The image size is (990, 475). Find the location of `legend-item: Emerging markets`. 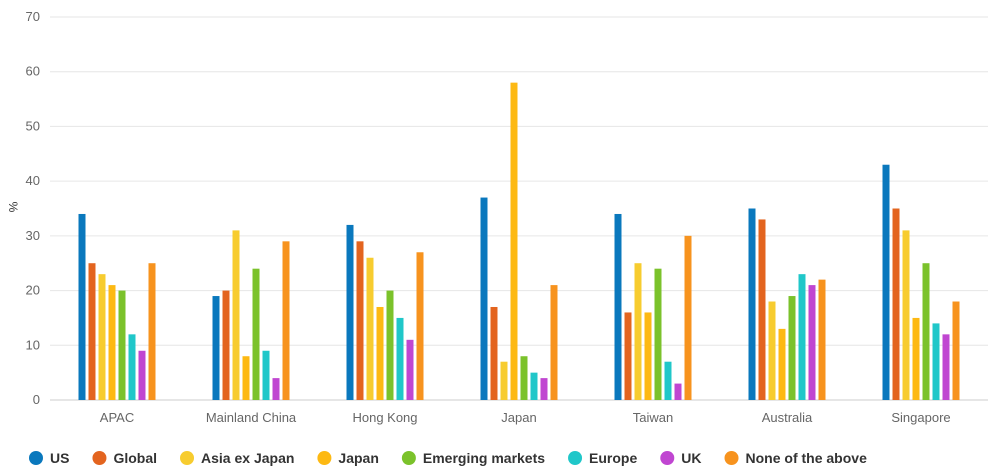

legend-item: Emerging markets is located at coordinates (473, 458).